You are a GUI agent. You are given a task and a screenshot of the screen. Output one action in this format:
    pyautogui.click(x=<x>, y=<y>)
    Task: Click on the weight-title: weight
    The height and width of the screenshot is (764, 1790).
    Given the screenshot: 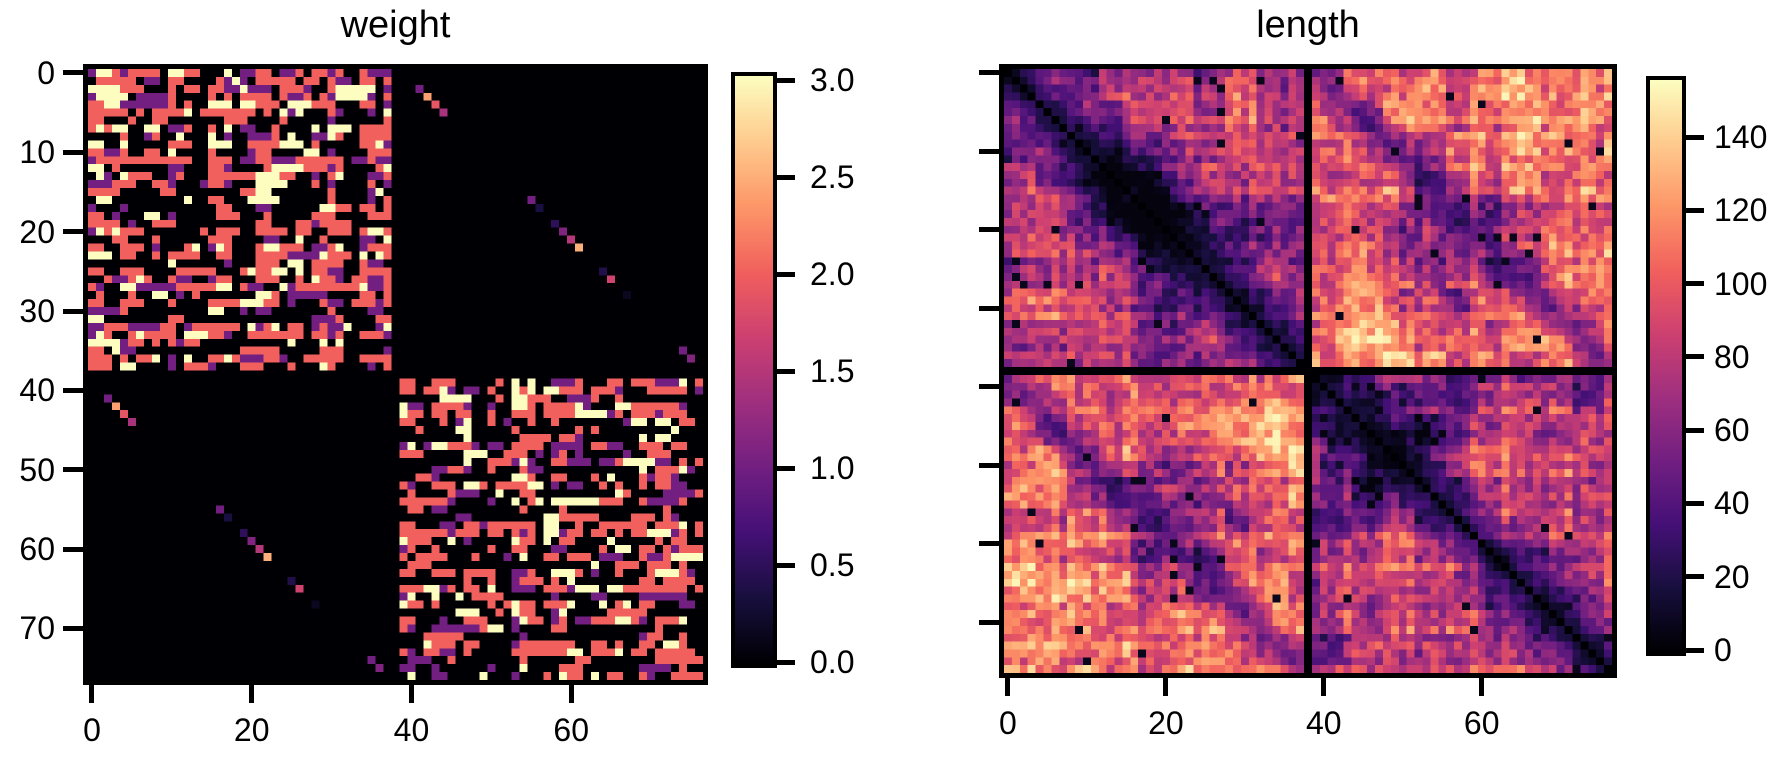 What is the action you would take?
    pyautogui.click(x=395, y=25)
    